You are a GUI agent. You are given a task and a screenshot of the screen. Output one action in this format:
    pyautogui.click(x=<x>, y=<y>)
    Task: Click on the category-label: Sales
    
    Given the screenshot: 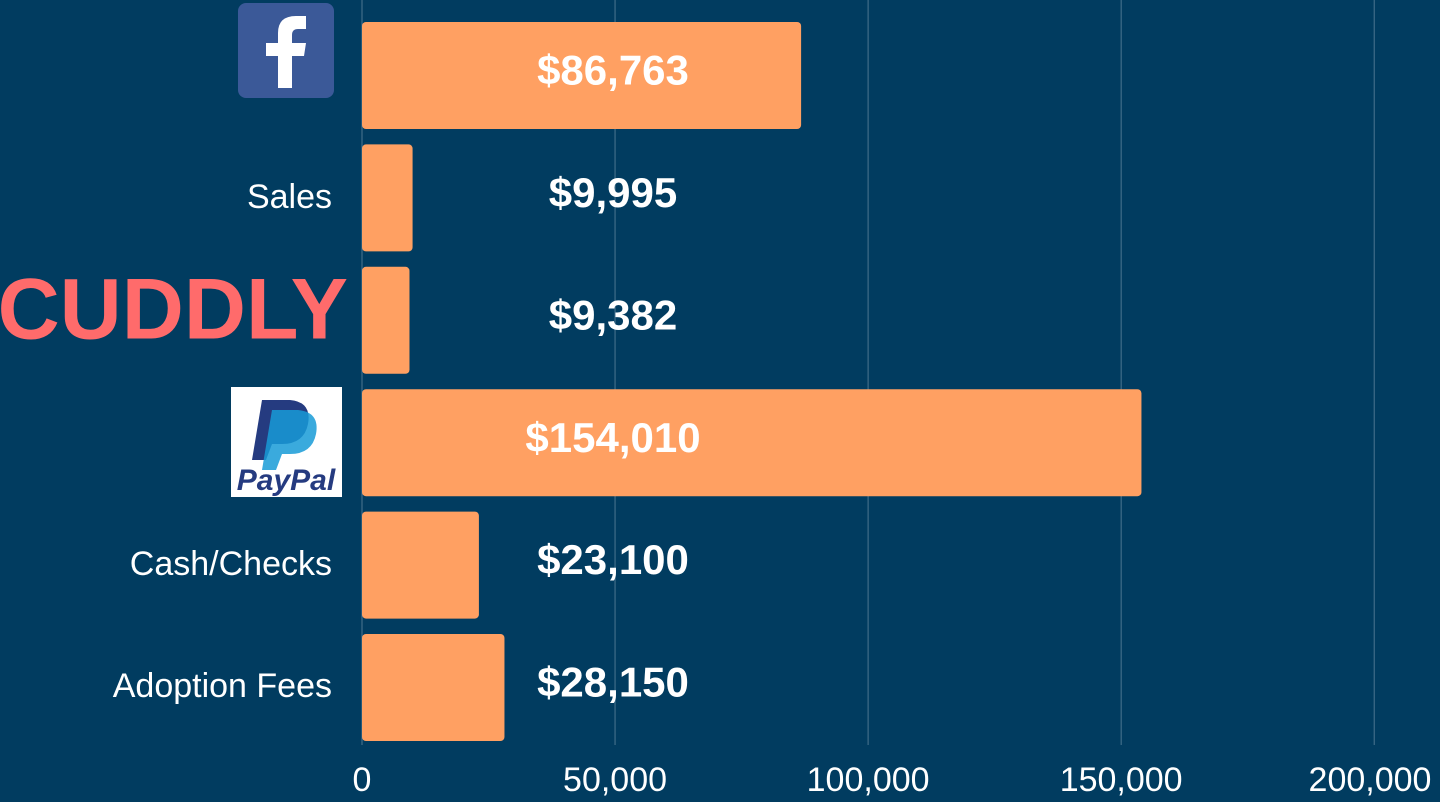 What is the action you would take?
    pyautogui.click(x=289, y=197)
    